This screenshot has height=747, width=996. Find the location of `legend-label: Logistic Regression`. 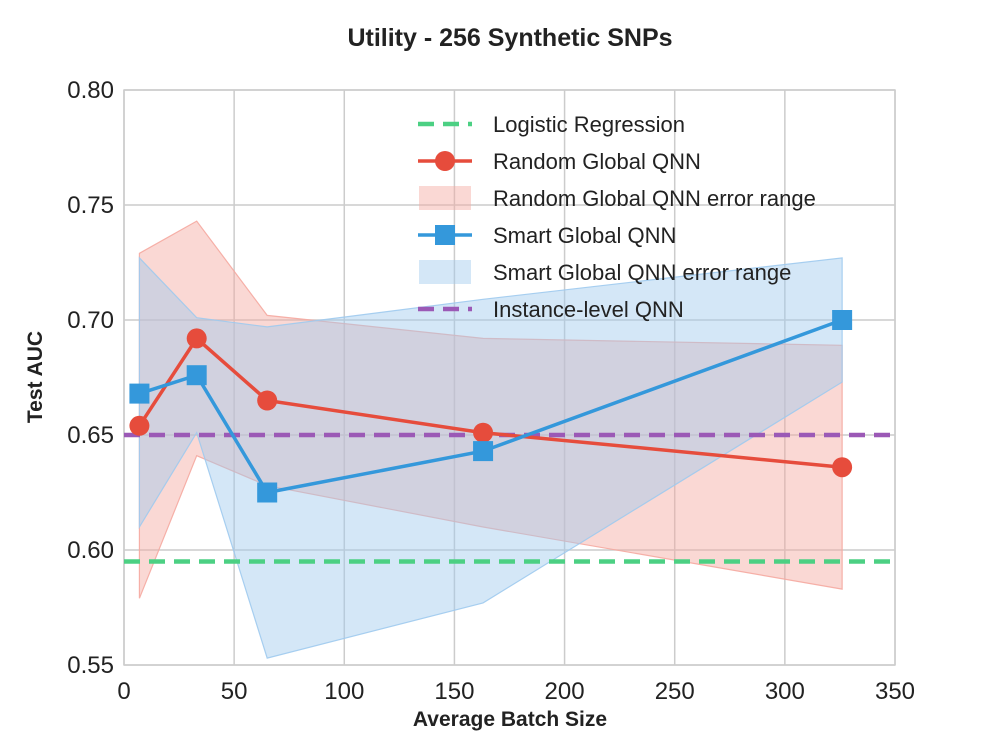

legend-label: Logistic Regression is located at coordinates (589, 124).